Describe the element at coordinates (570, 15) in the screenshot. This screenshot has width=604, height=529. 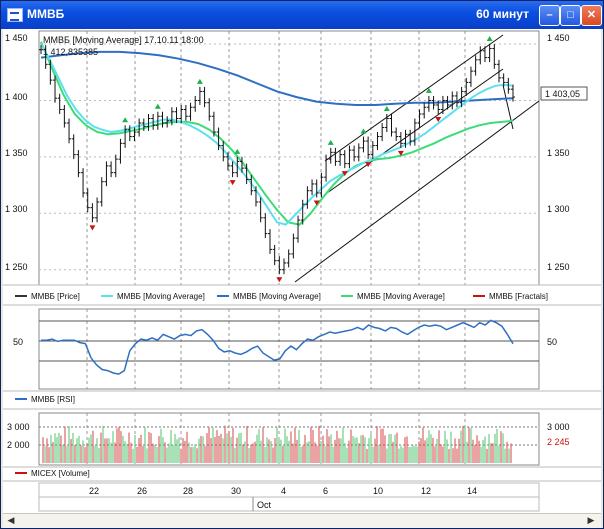
I see `maximize-button: □` at that location.